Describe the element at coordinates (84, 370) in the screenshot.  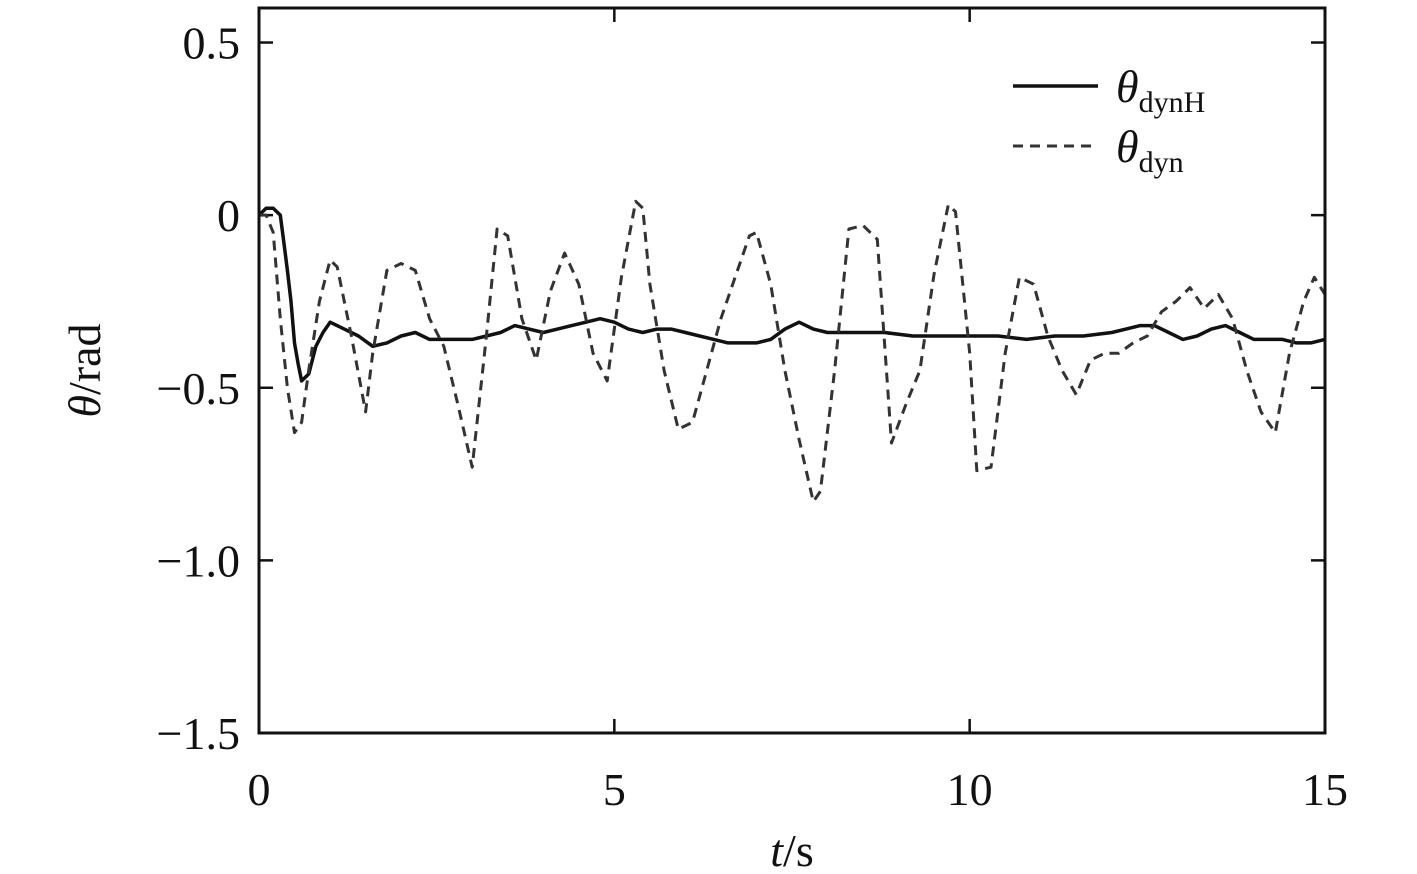
I see `y-axis-label: θ/rad` at that location.